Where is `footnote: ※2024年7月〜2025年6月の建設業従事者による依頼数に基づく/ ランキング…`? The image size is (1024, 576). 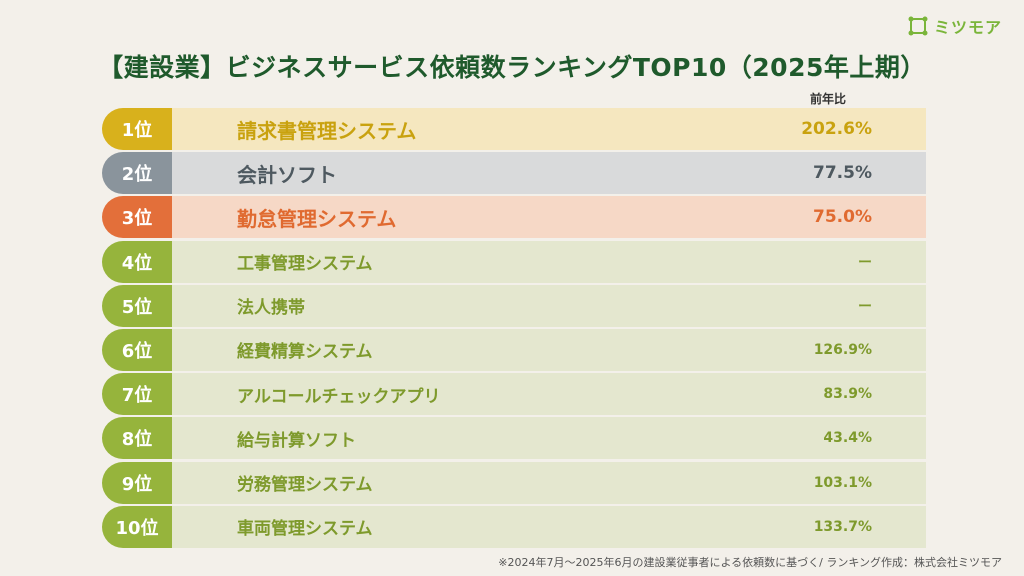
footnote: ※2024年7月〜2025年6月の建設業従事者による依頼数に基づく/ ランキング… is located at coordinates (750, 562).